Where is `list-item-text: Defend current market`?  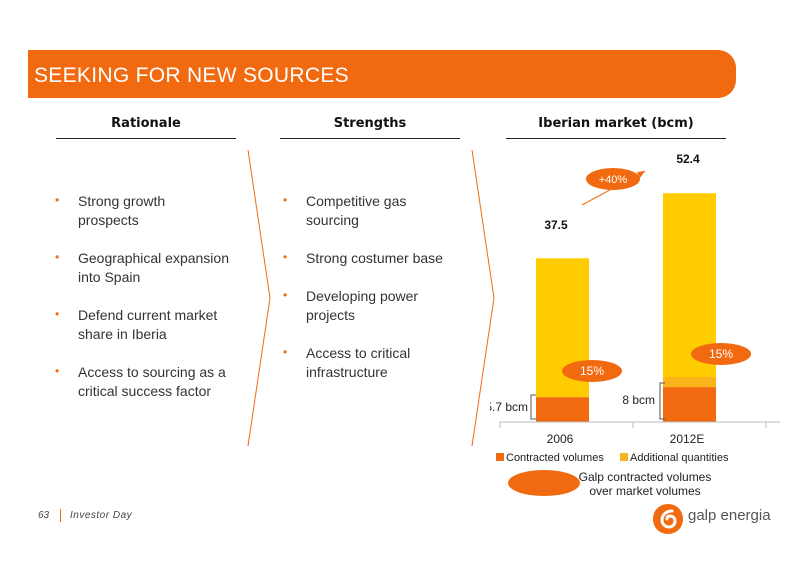
list-item-text: Defend current market is located at coordinates (148, 315).